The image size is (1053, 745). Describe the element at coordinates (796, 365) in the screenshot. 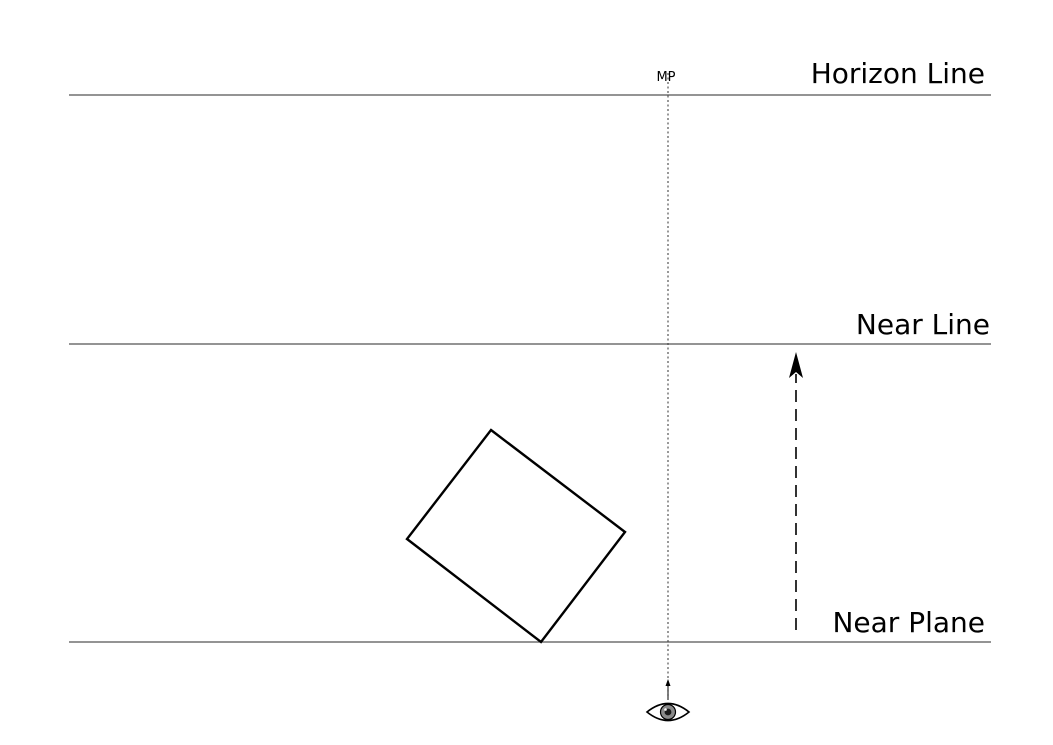

I see `movement-arrowhead` at that location.